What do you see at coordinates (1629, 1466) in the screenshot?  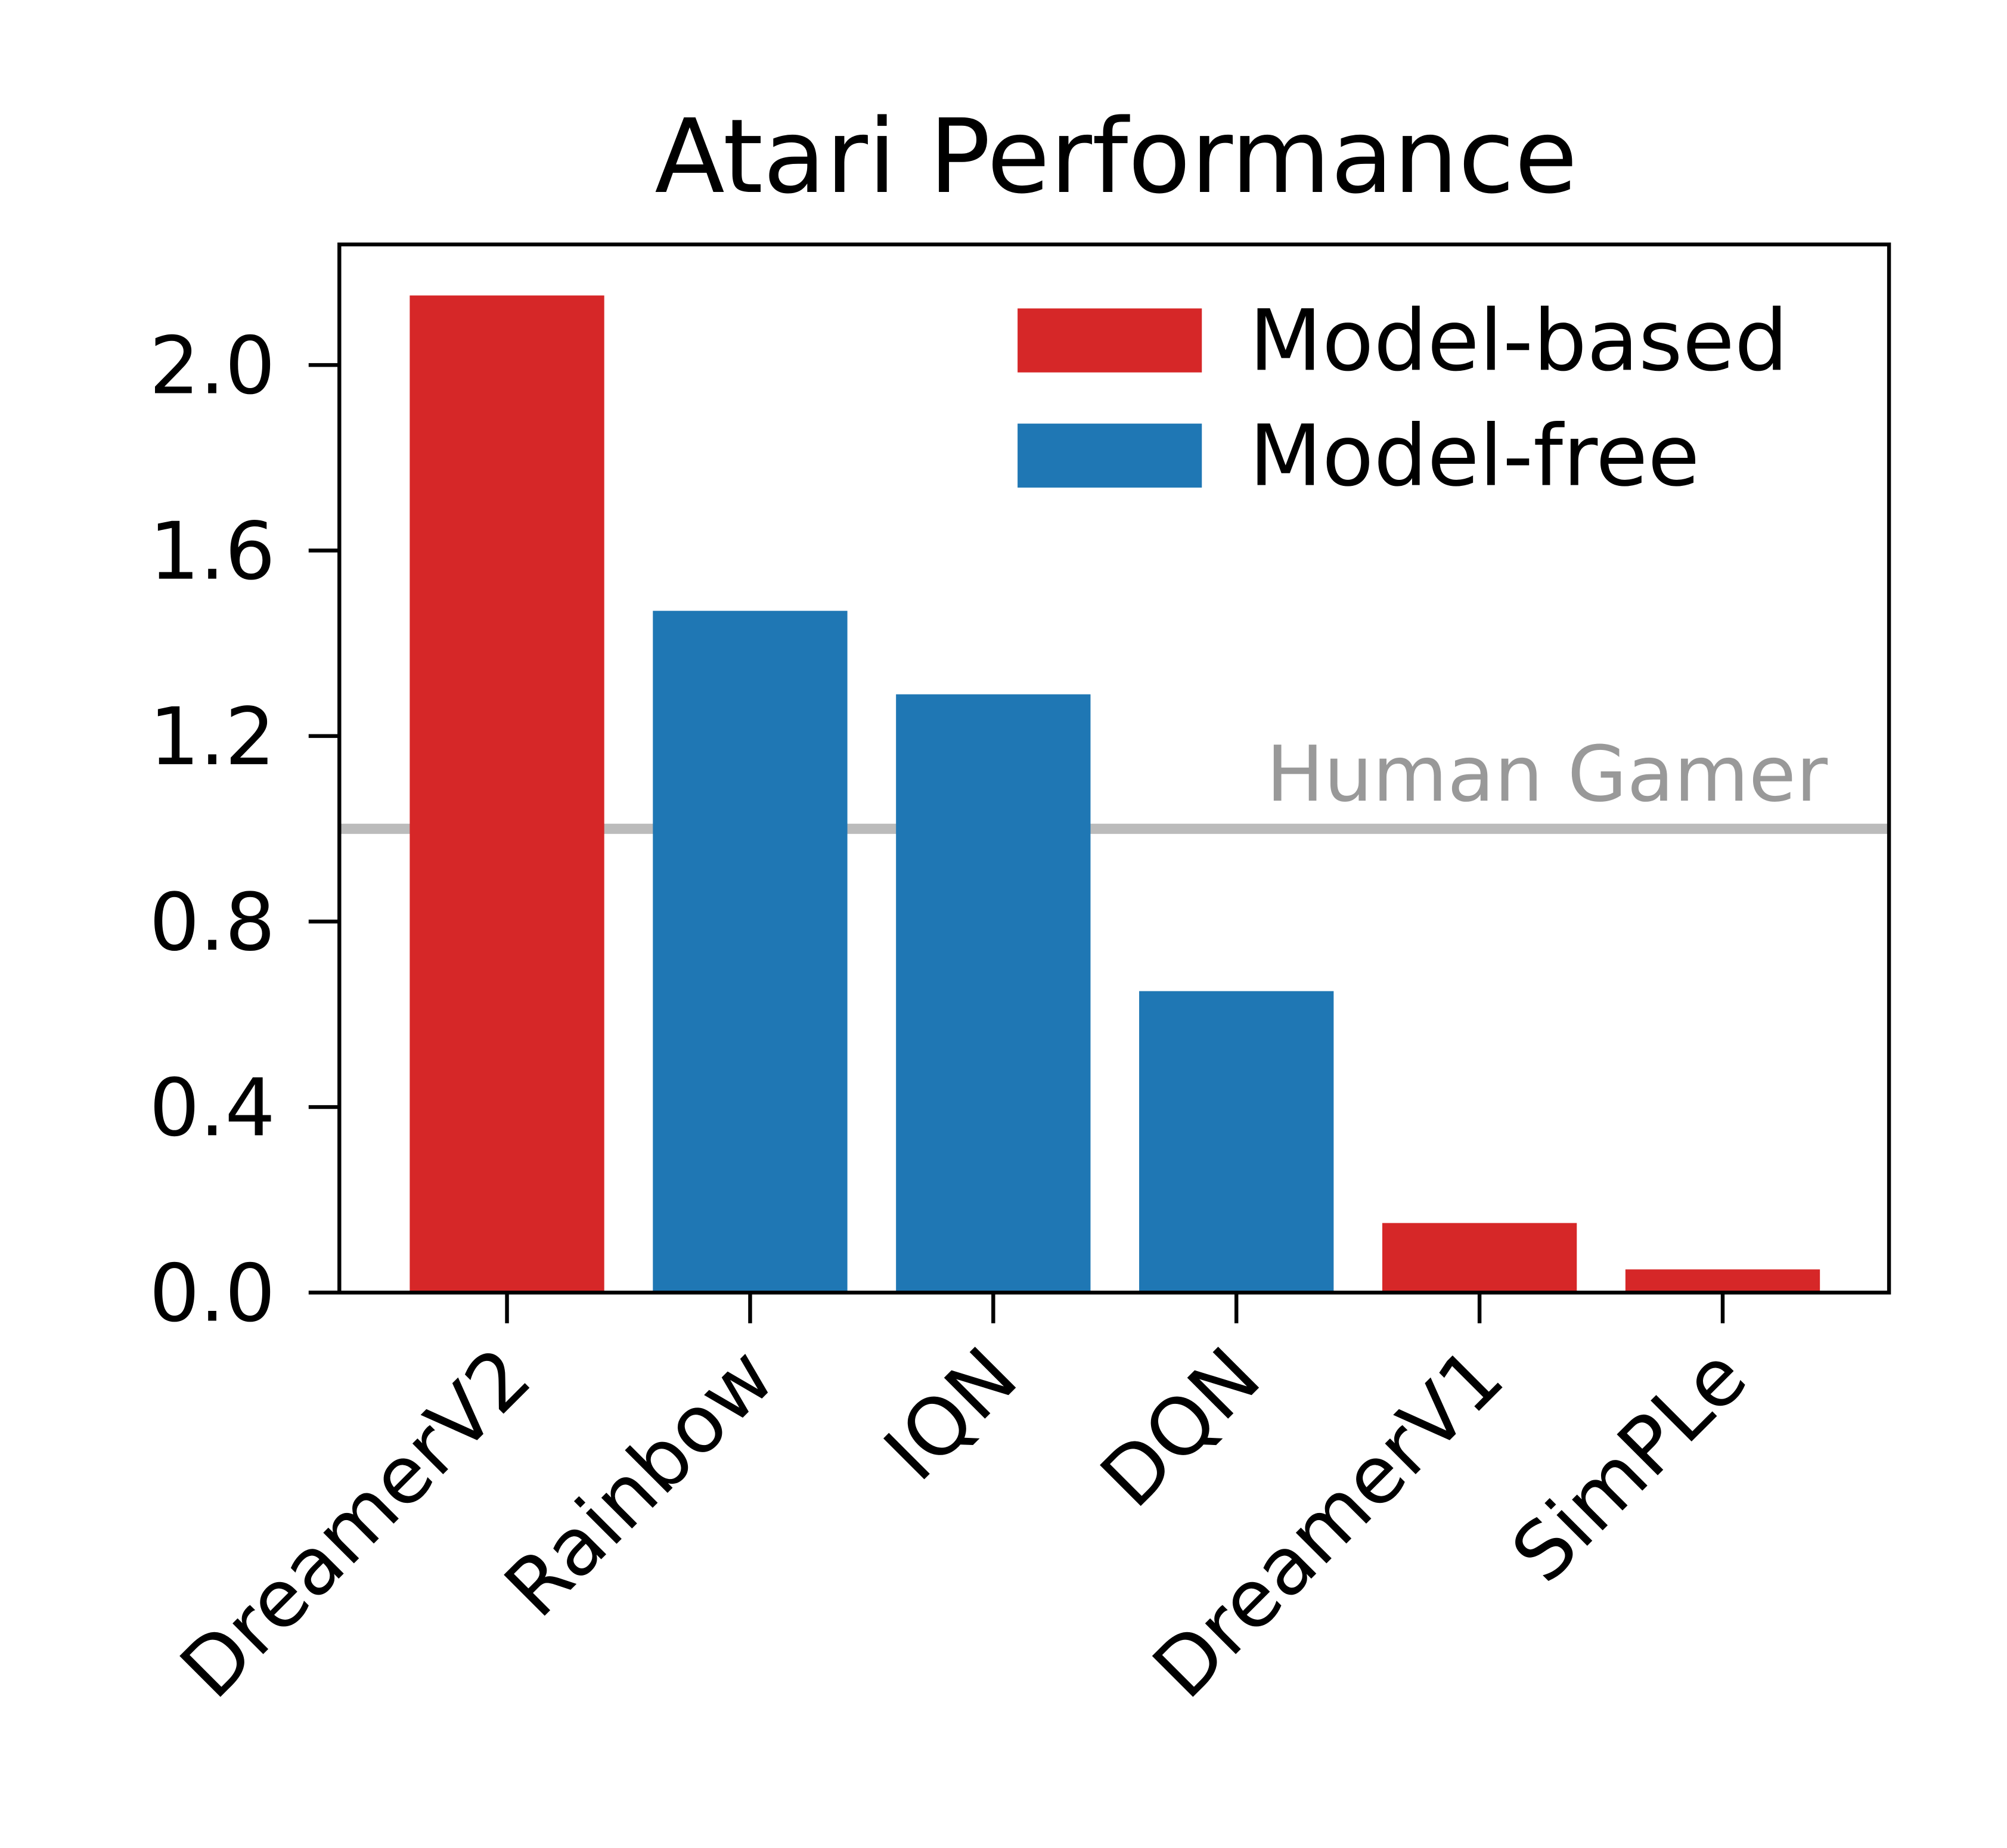 I see `x-tick-label: SimPLe` at bounding box center [1629, 1466].